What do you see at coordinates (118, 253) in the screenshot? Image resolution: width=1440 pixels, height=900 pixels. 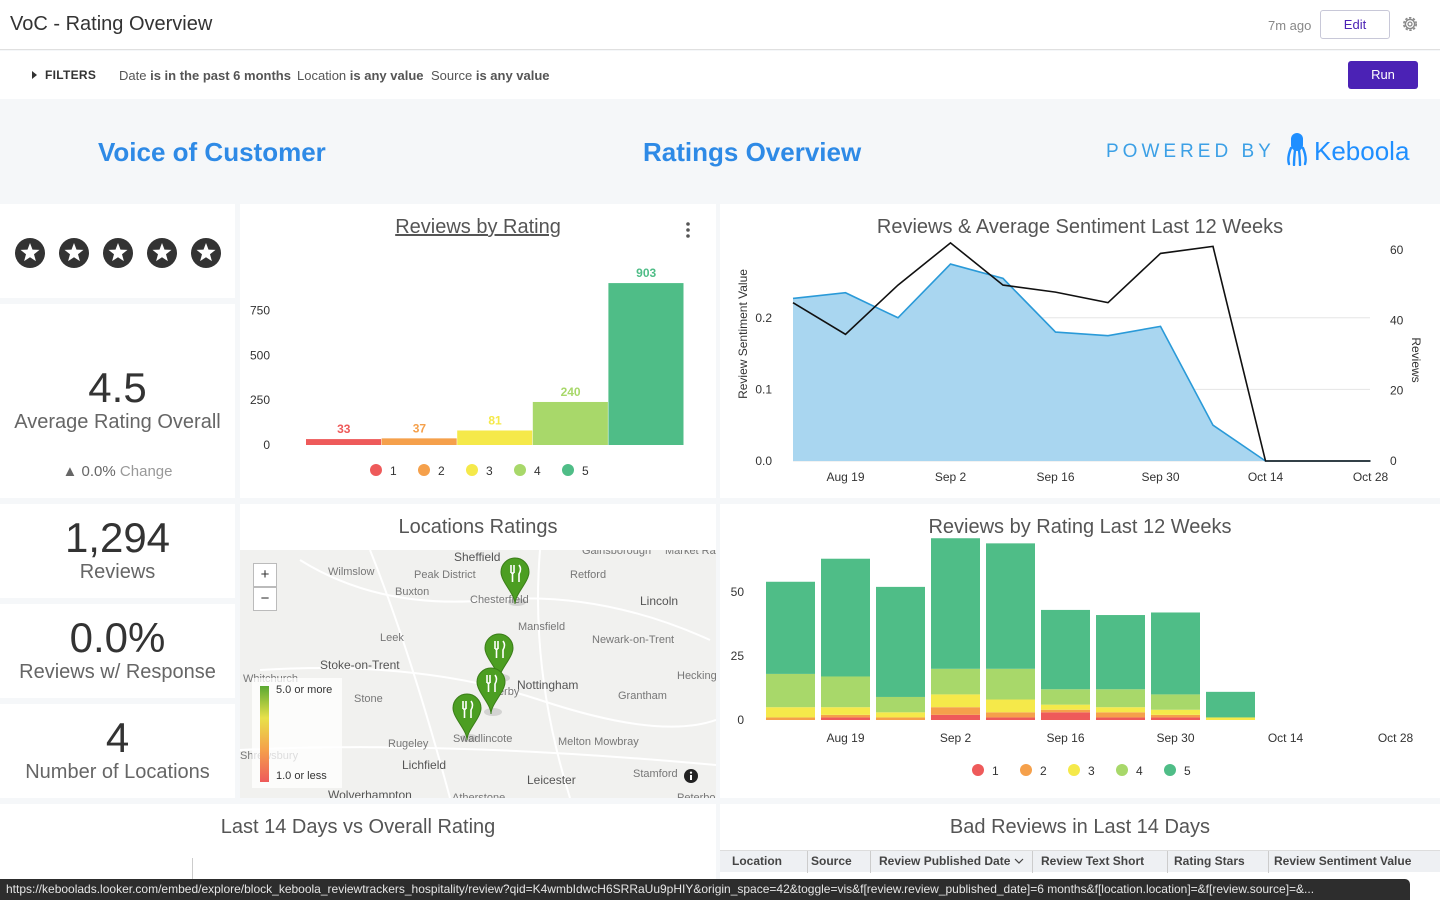 I see `rating-stars` at bounding box center [118, 253].